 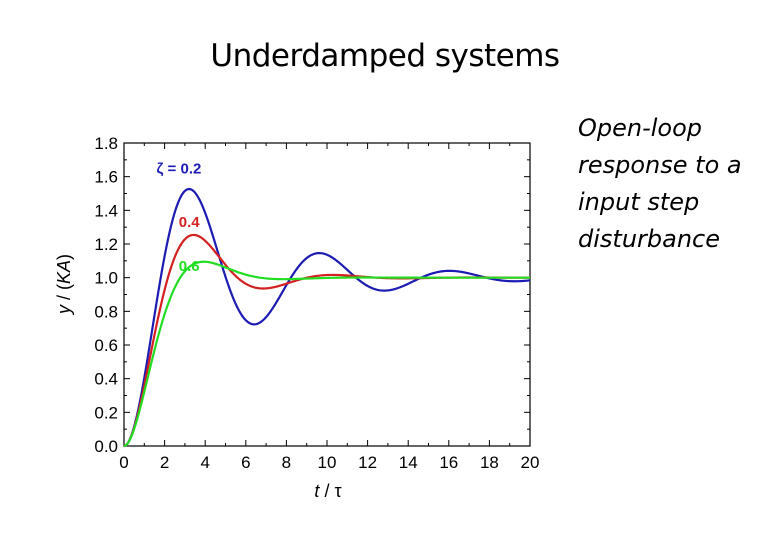 I want to click on x-tick-label: 8, so click(x=286, y=462).